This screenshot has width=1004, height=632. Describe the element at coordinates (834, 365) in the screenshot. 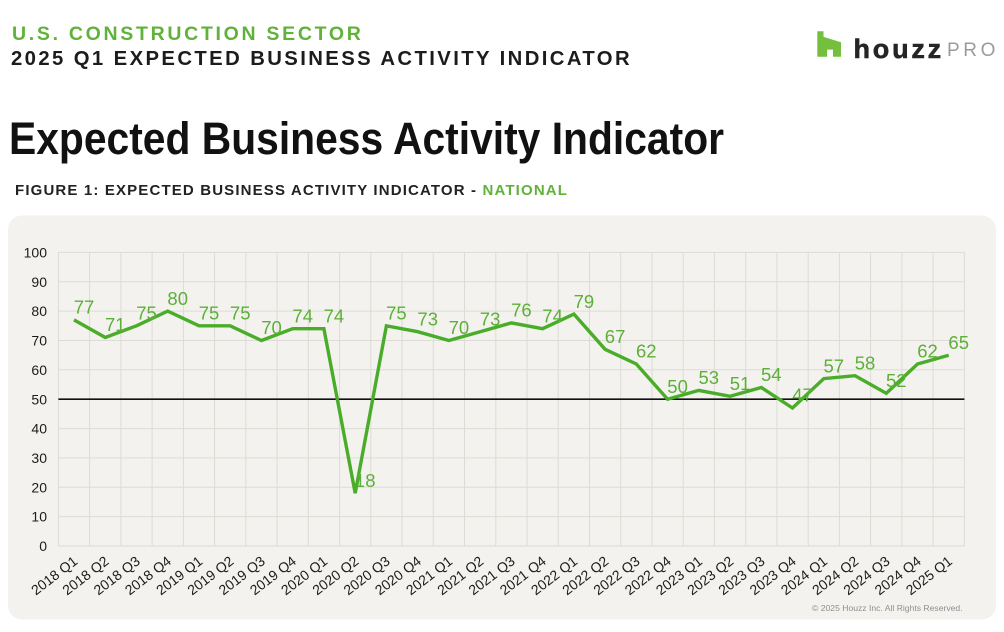

I see `svg-text: 57` at that location.